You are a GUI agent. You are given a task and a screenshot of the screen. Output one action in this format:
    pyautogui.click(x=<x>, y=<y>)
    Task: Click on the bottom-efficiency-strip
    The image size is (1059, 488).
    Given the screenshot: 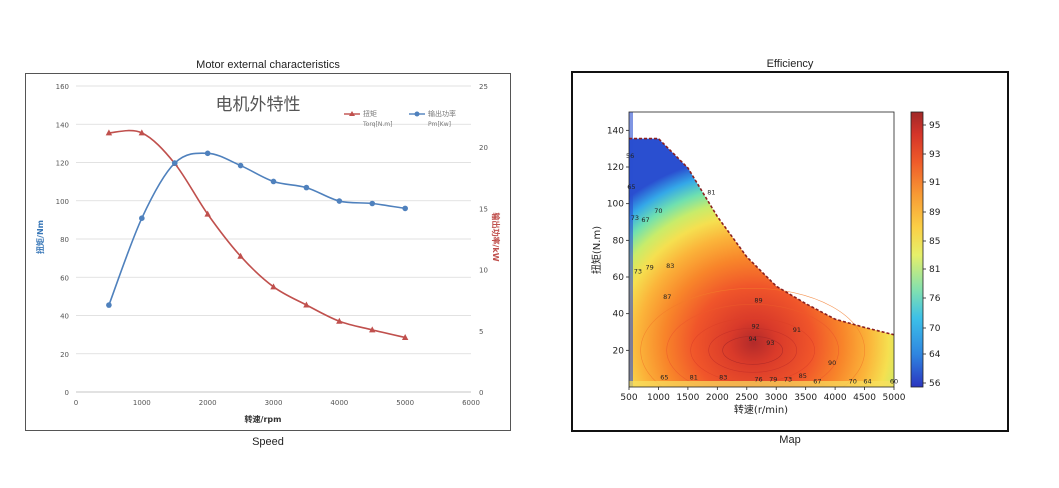 What is the action you would take?
    pyautogui.click(x=761, y=384)
    